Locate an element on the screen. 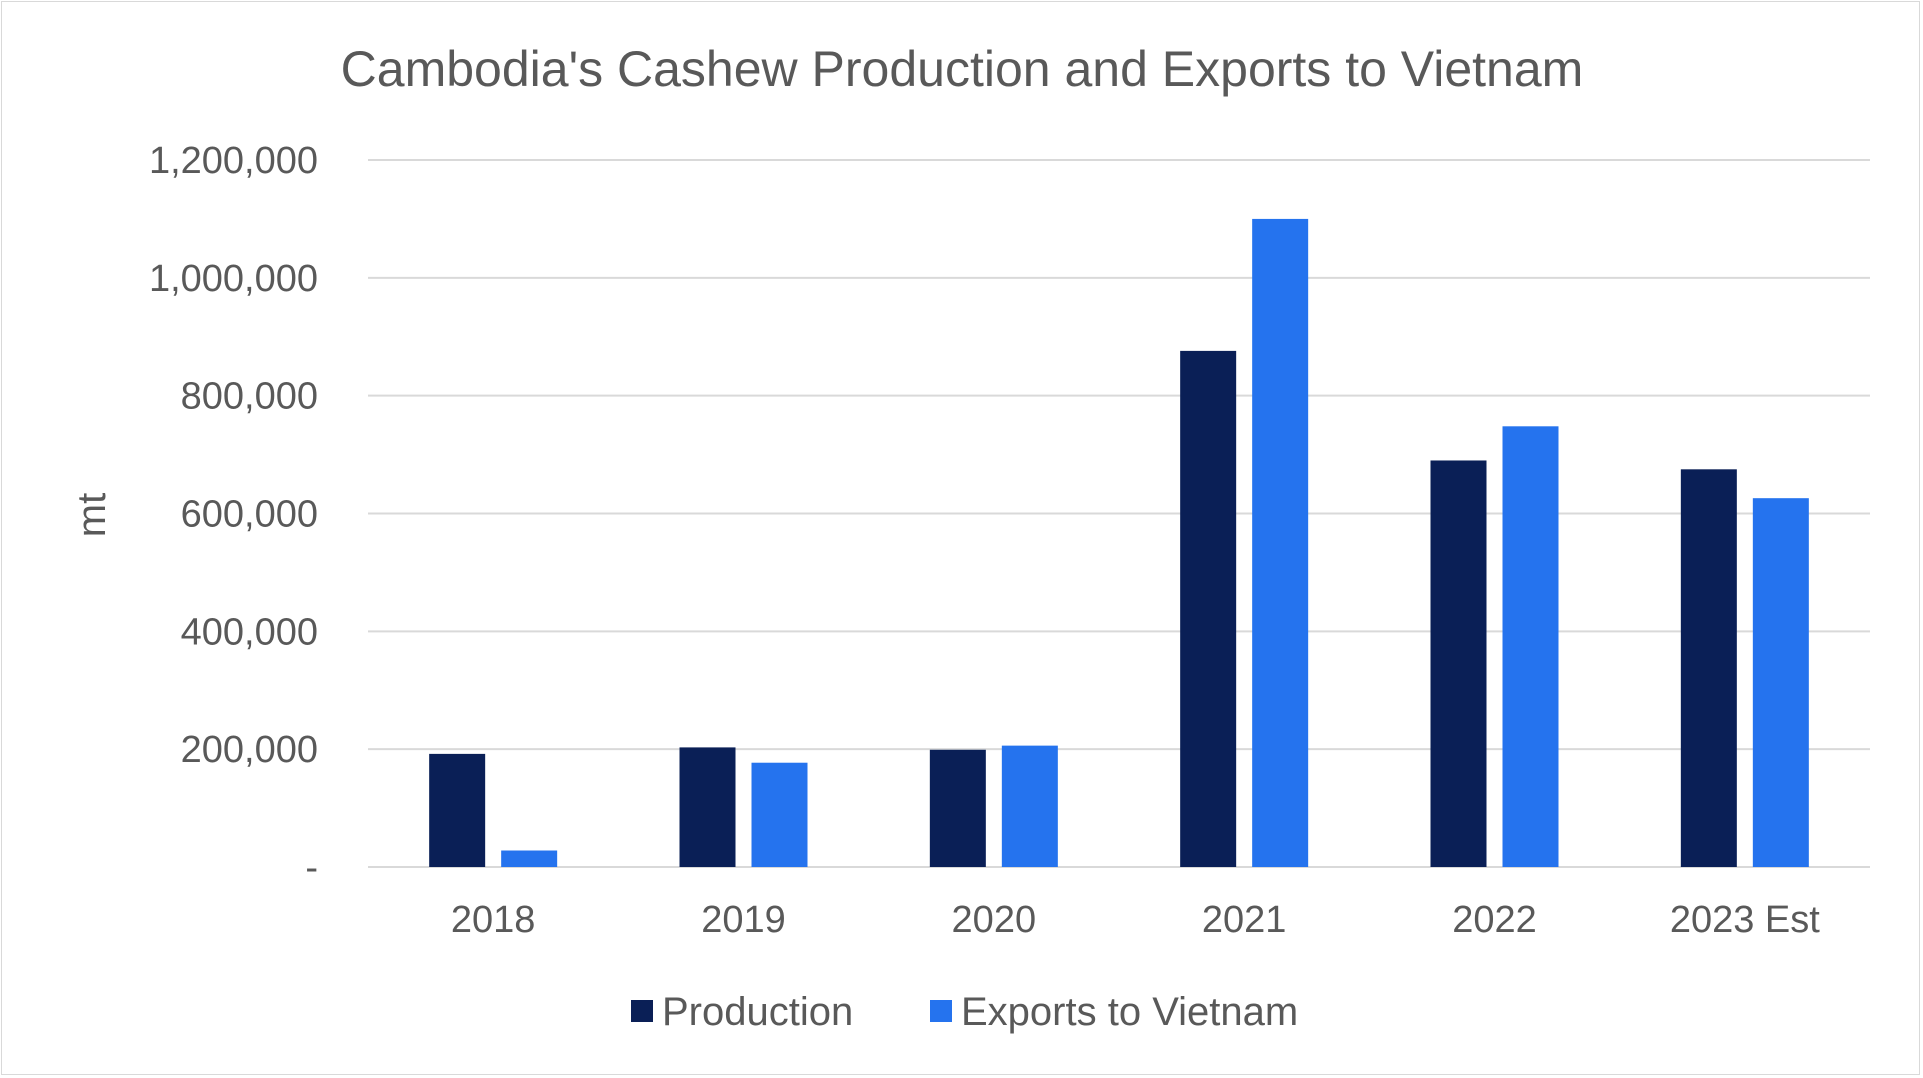 Image resolution: width=1923 pixels, height=1078 pixels. x-axis-ticks: 2018 2019 2020 2021 2022 2023 Est is located at coordinates (1135, 920).